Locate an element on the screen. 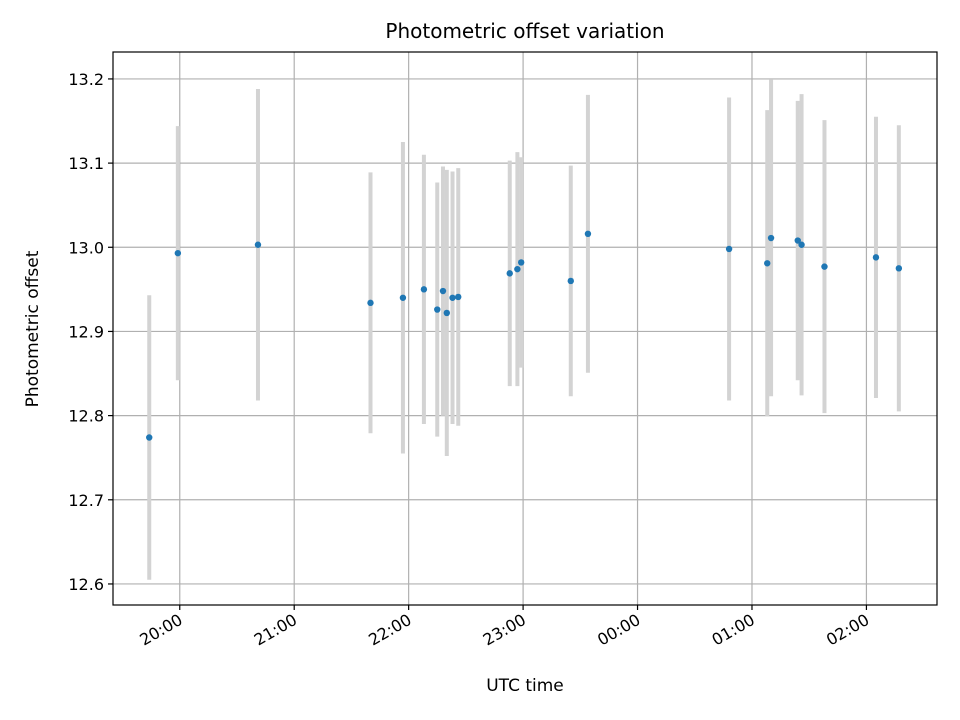 Image resolution: width=960 pixels, height=720 pixels. y-tick-label: 12.8 is located at coordinates (86, 416).